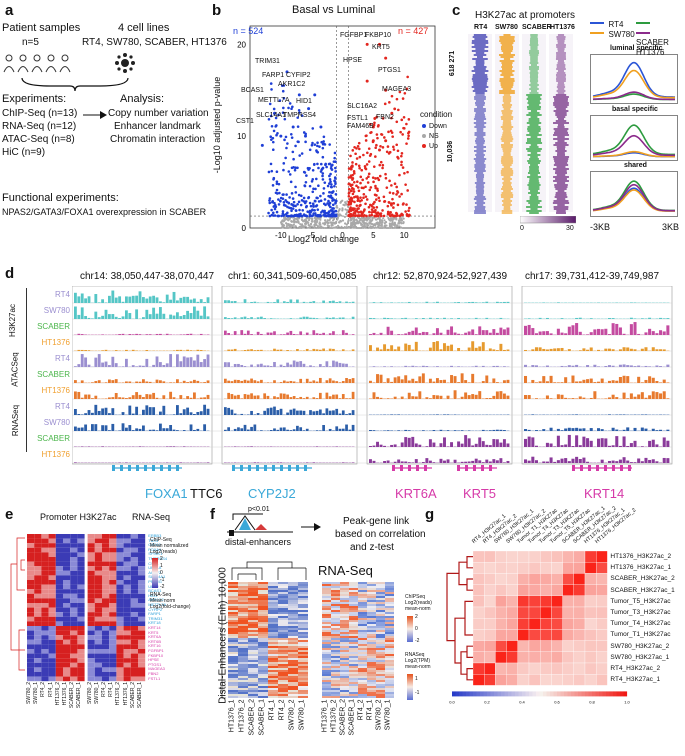  I want to click on g-row-label: Tumor_T5_H3K27ac, so click(640, 601).